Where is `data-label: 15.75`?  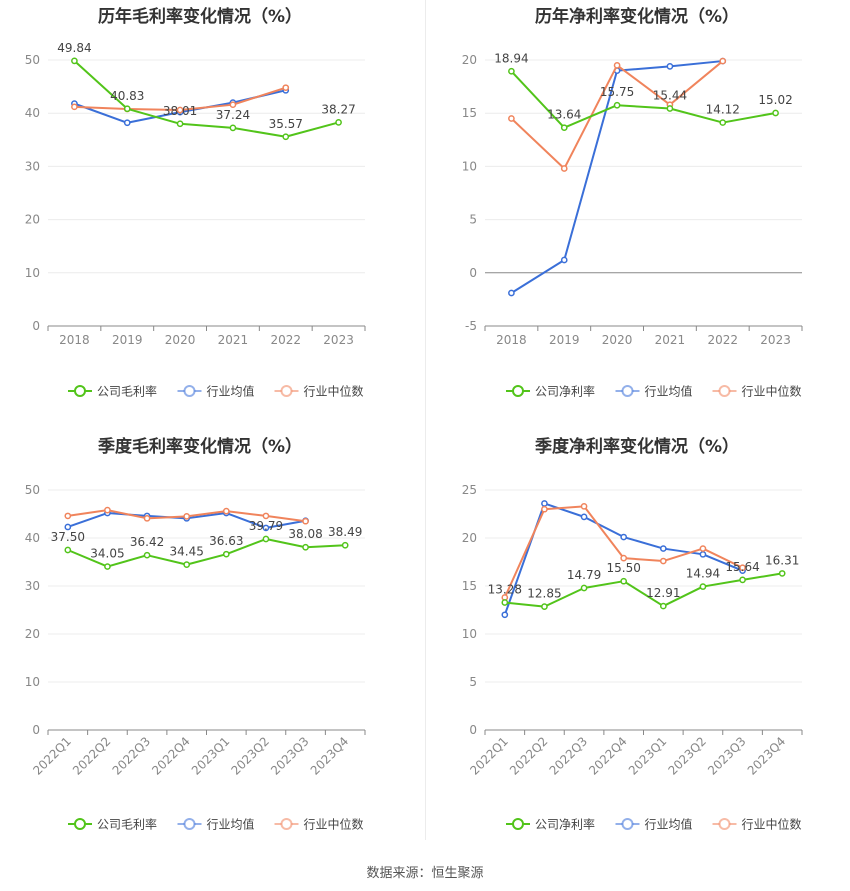
data-label: 15.75 is located at coordinates (617, 92).